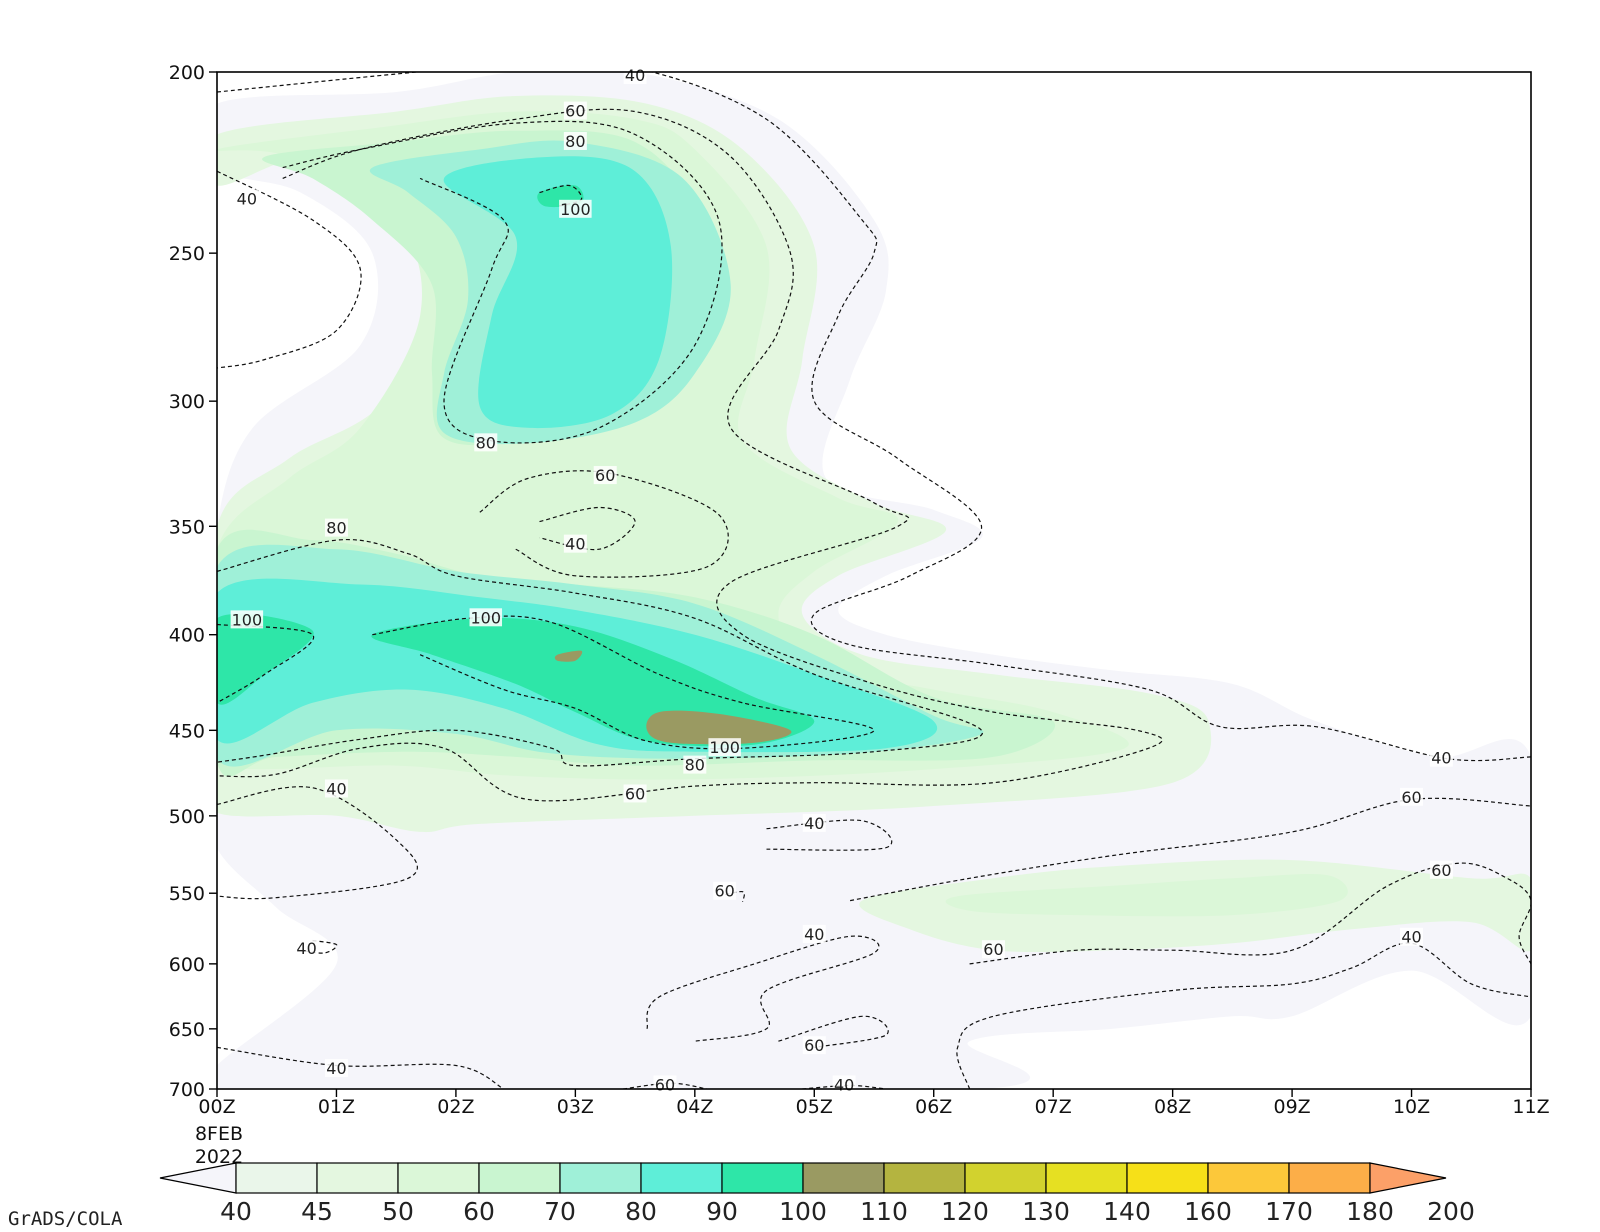  What do you see at coordinates (1046, 1211) in the screenshot?
I see `colorbar-label: 130` at bounding box center [1046, 1211].